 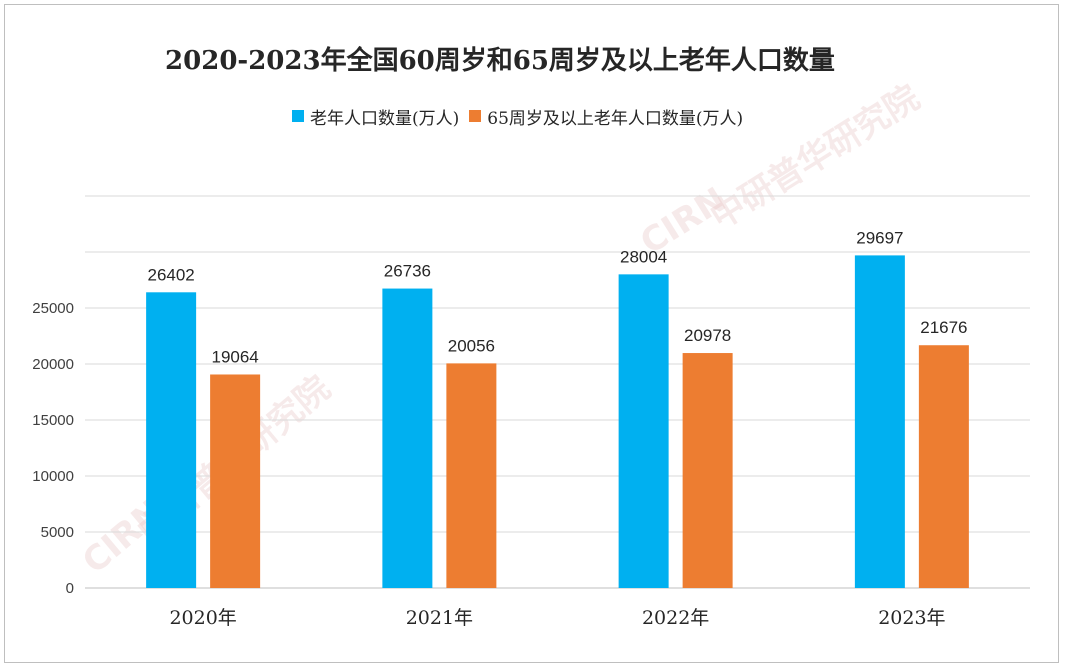 I want to click on y-tick-label: 15000, so click(x=53, y=420).